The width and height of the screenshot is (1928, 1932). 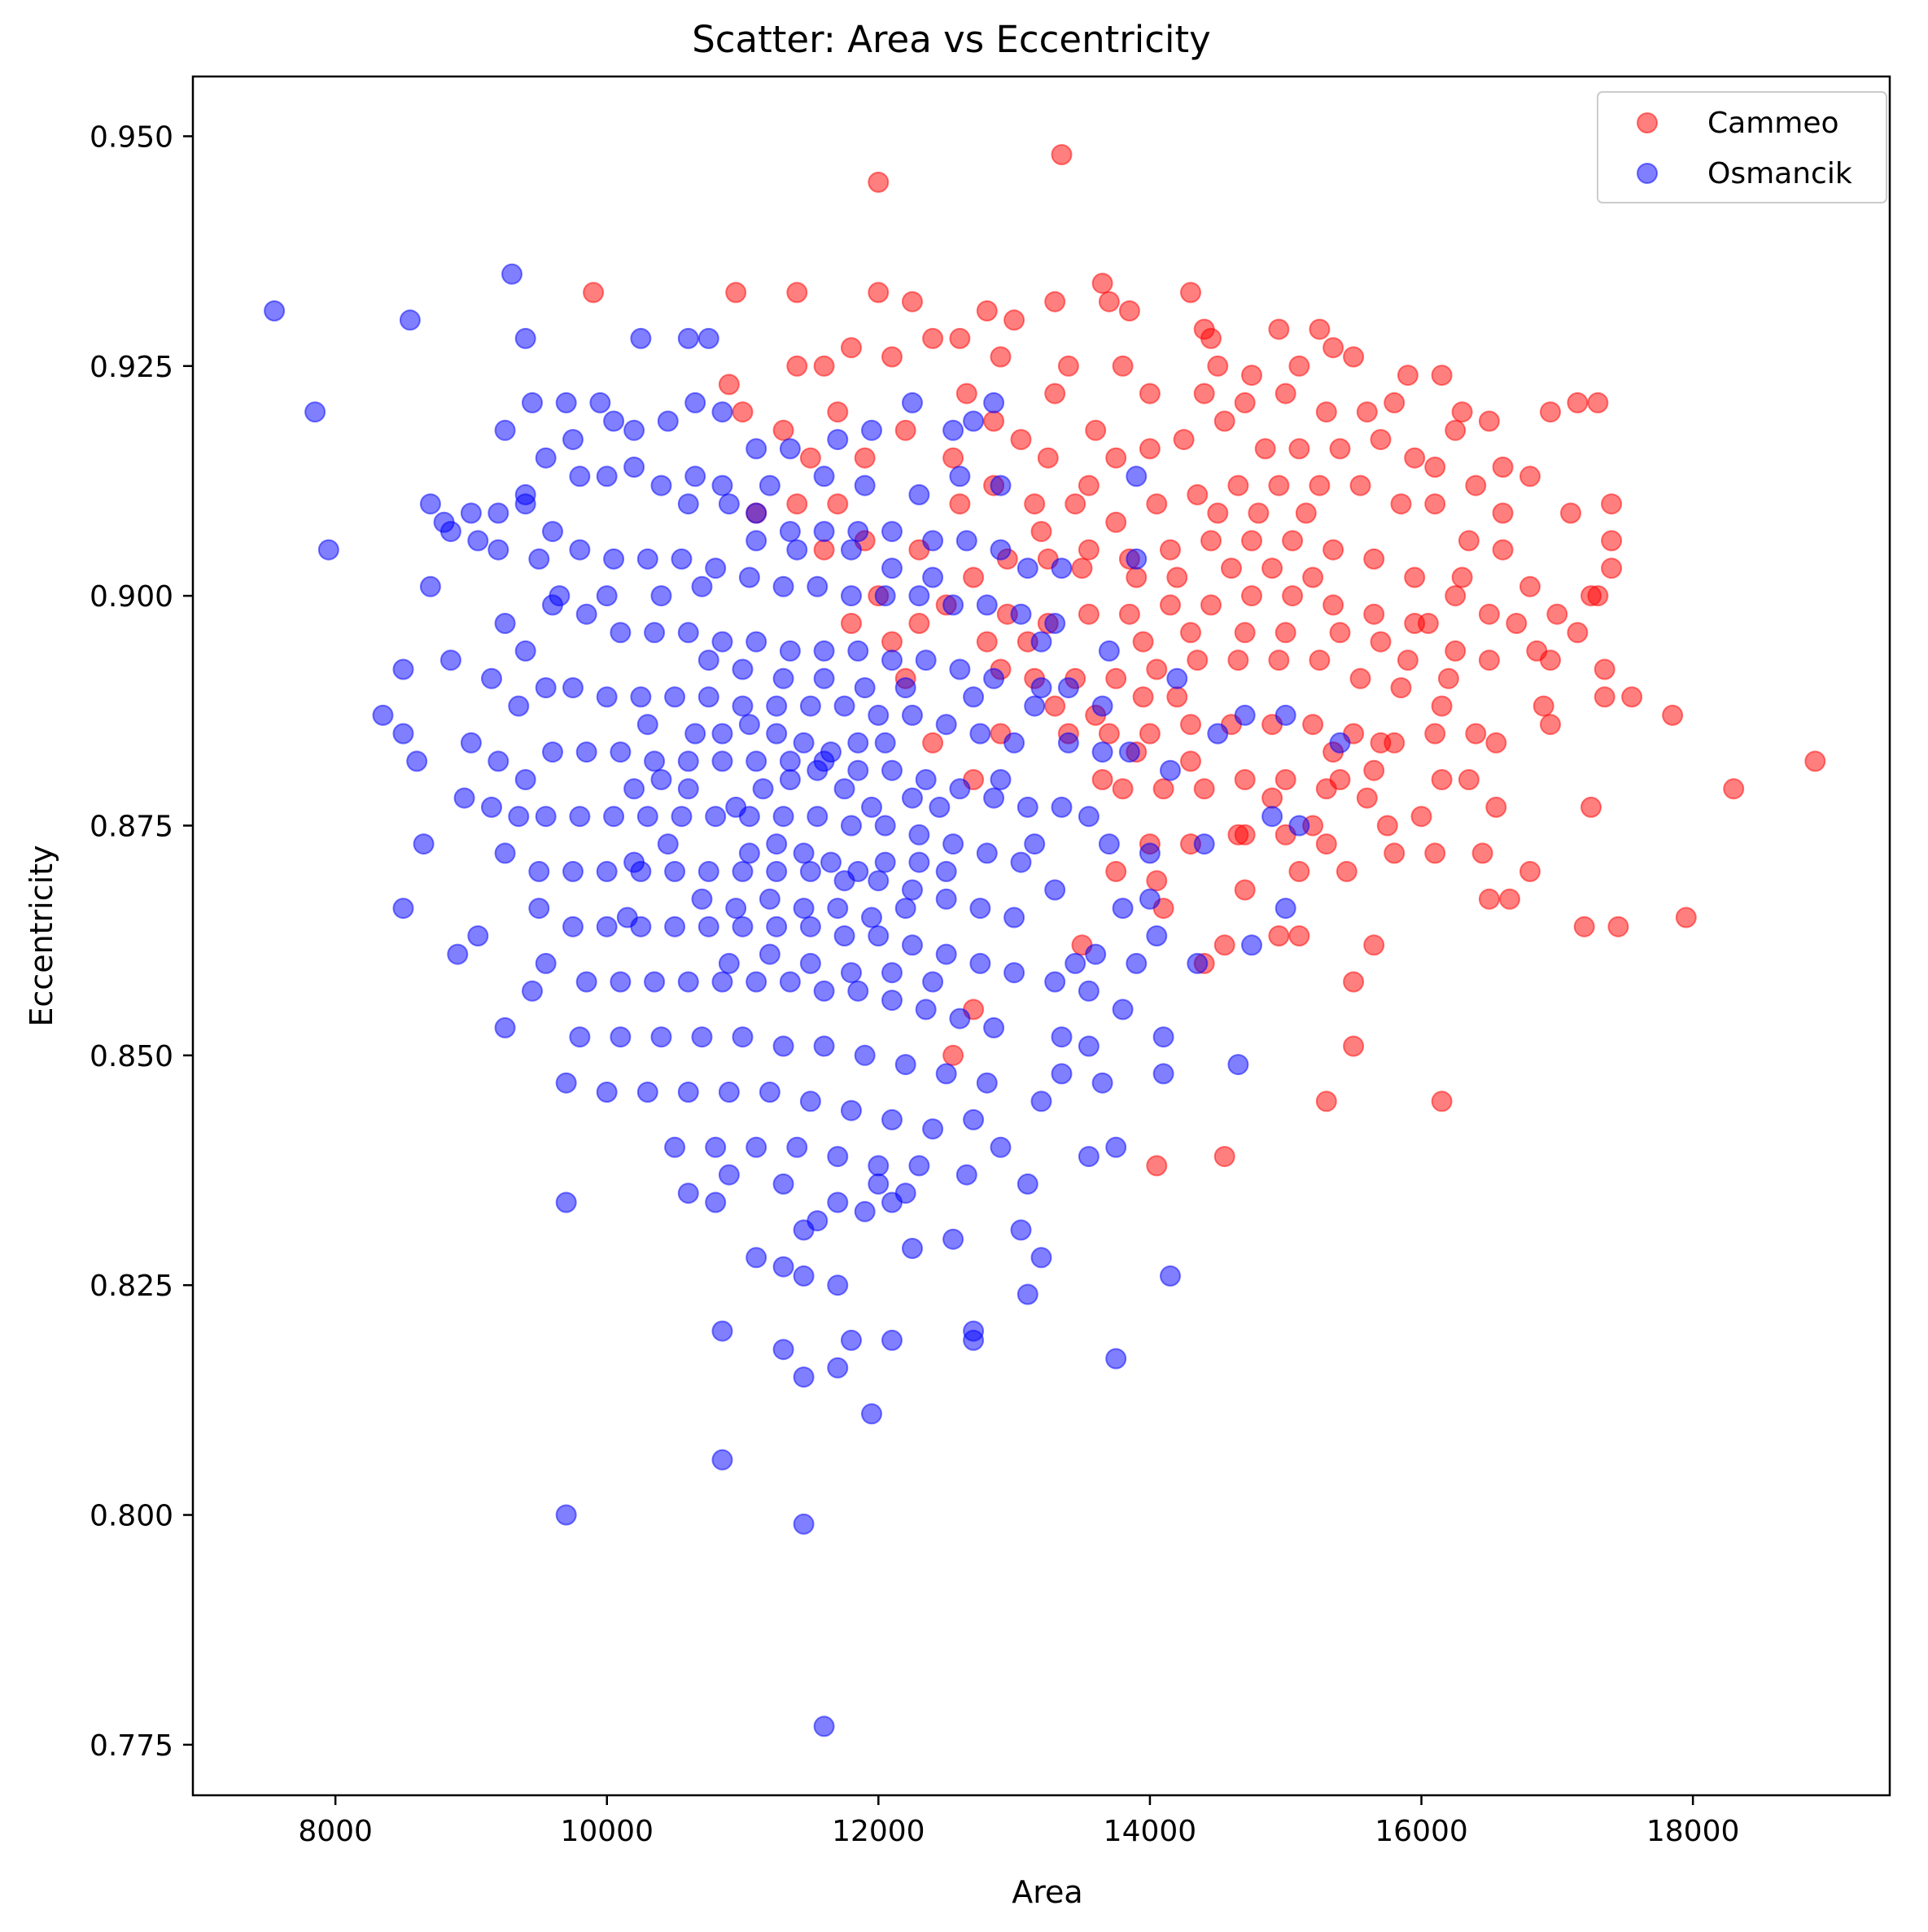 What do you see at coordinates (131, 1746) in the screenshot?
I see `y-tick-label: 0.775` at bounding box center [131, 1746].